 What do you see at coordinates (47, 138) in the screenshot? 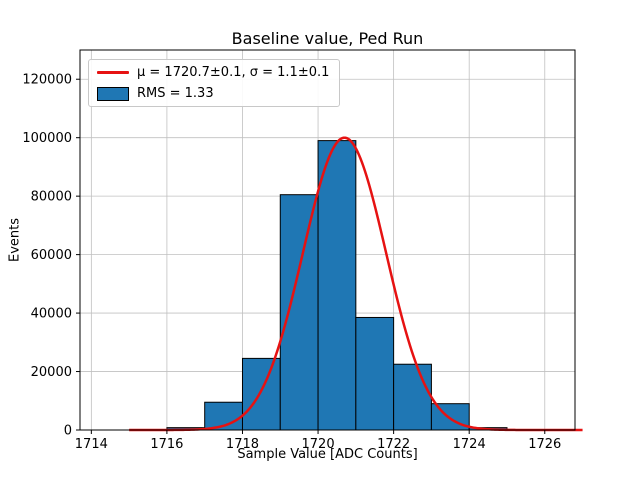
I see `y-tick-label: 100000` at bounding box center [47, 138].